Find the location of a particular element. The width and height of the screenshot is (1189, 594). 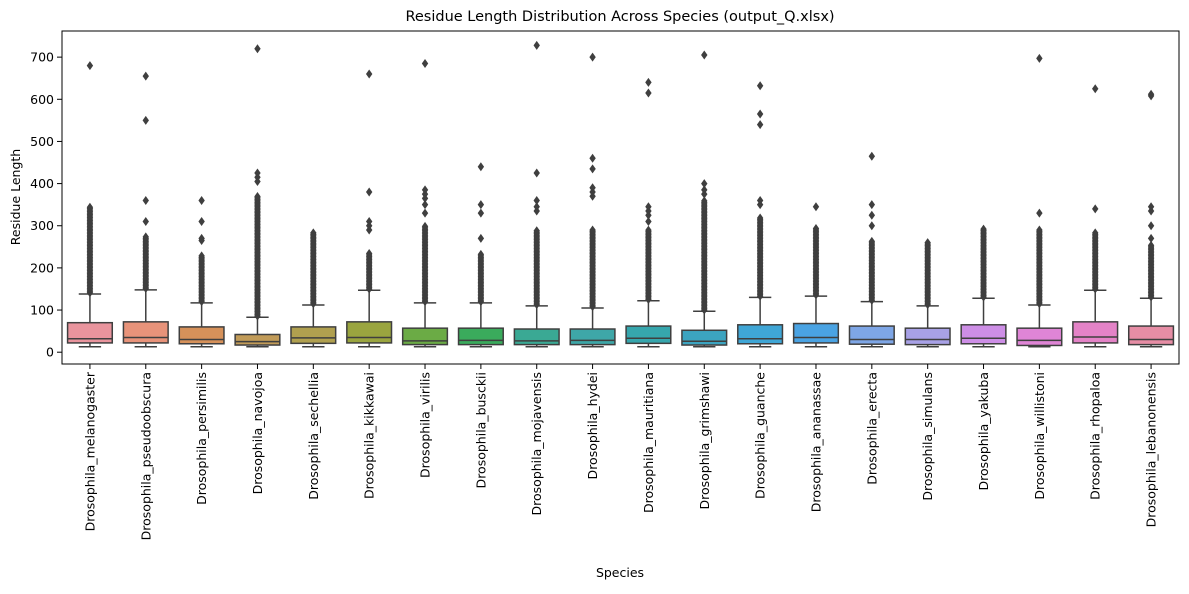

box-group: Drosophila_yakuba is located at coordinates (983, 357).